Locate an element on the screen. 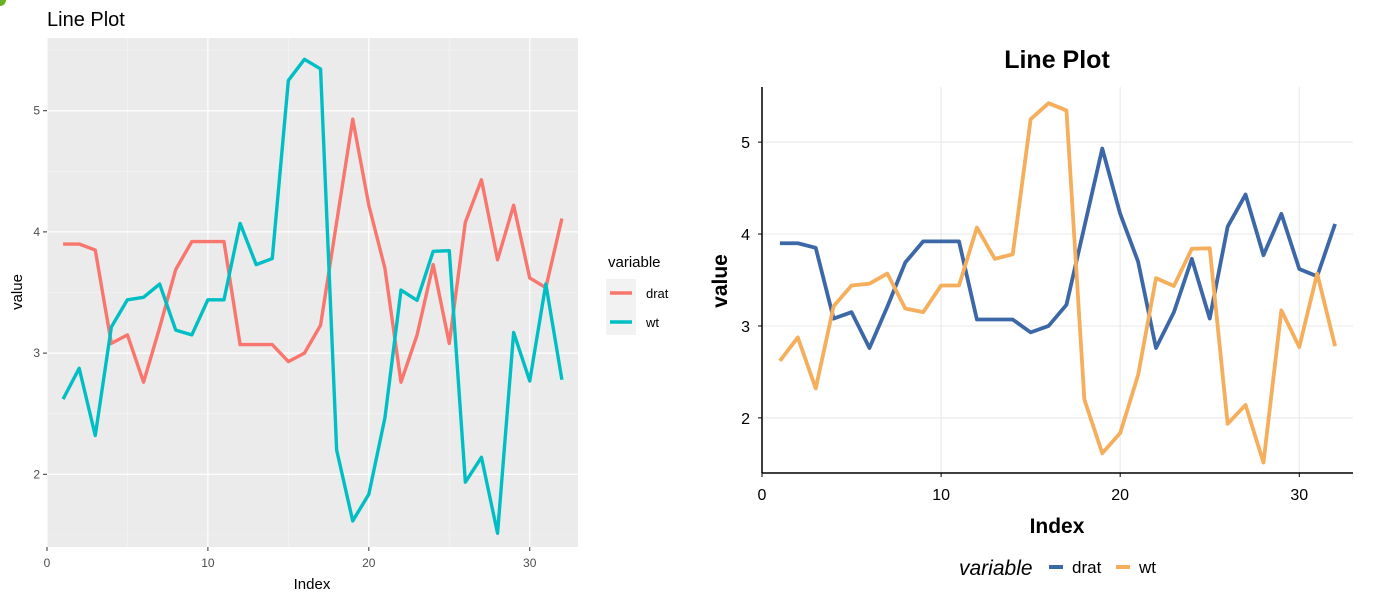 The height and width of the screenshot is (602, 1377). left-legend-keys-bg is located at coordinates (621, 307).